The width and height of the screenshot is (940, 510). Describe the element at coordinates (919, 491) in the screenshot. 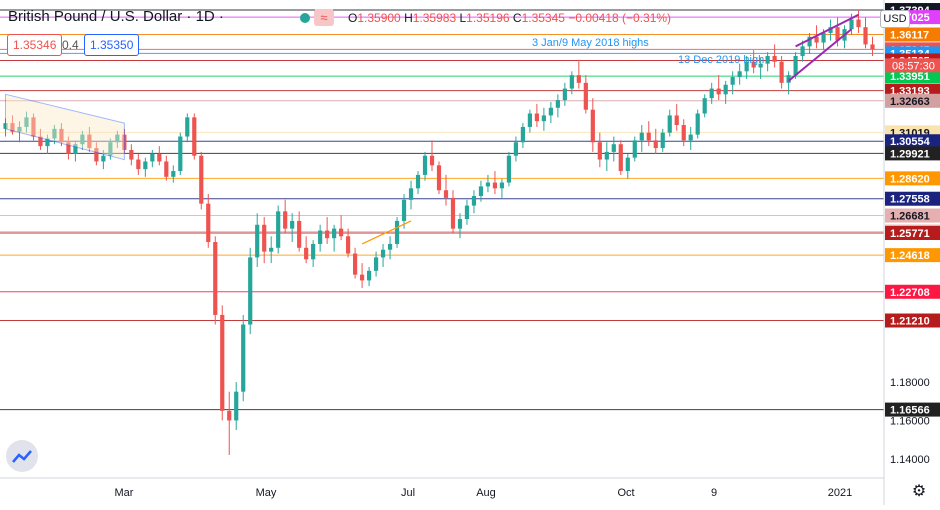

I see `gear-icon: ⚙` at that location.